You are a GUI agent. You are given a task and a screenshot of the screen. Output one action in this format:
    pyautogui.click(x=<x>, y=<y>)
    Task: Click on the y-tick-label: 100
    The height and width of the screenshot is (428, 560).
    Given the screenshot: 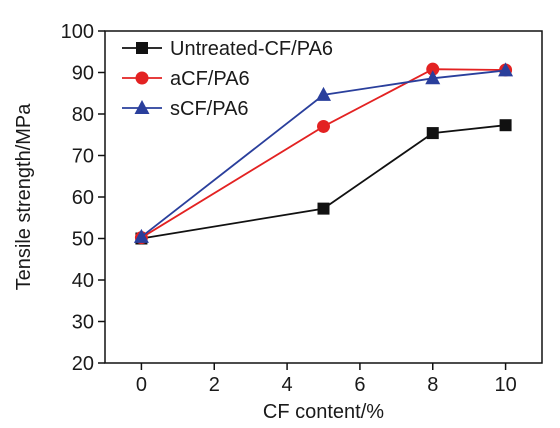 What is the action you would take?
    pyautogui.click(x=77, y=32)
    